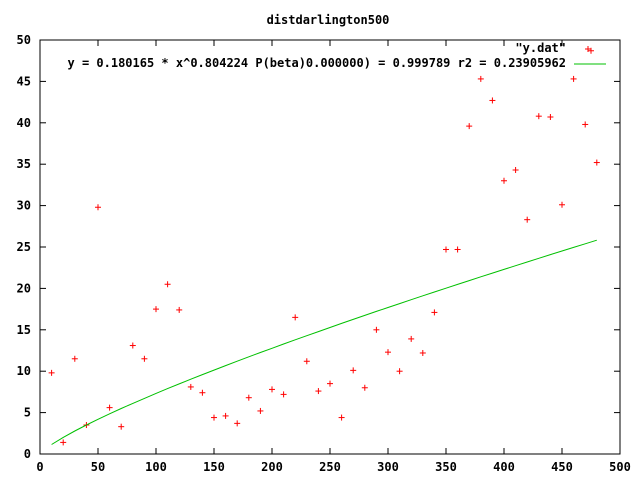  Describe the element at coordinates (24, 330) in the screenshot. I see `y-tick-label: 15` at that location.